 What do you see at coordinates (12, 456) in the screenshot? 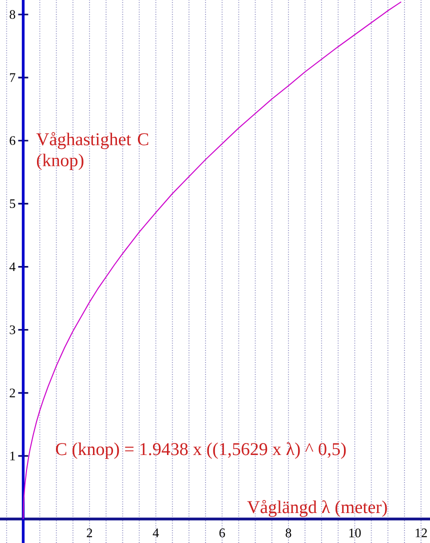
I see `y-tick-label: 1` at bounding box center [12, 456].